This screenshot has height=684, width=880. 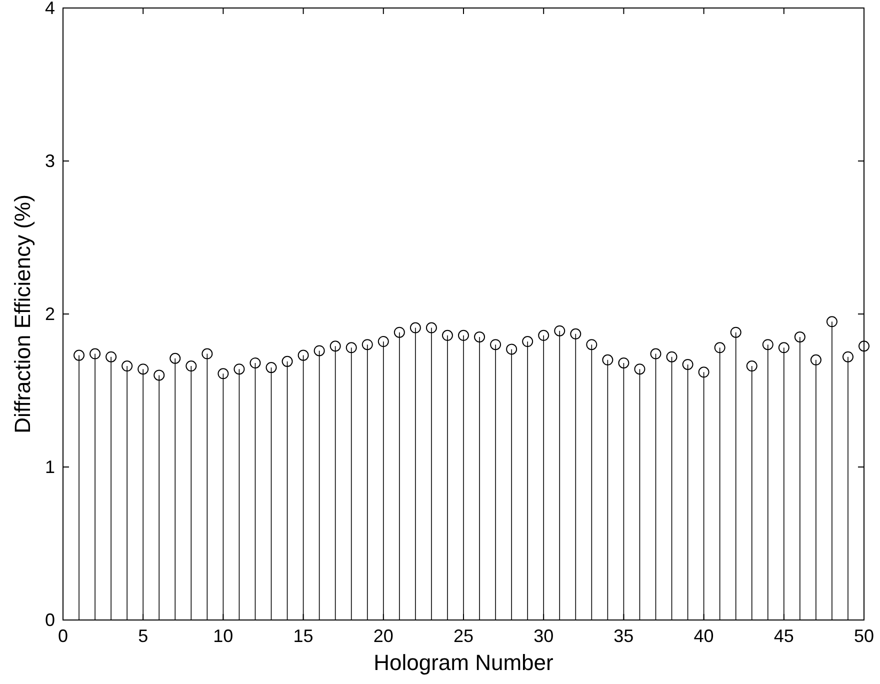 What do you see at coordinates (464, 662) in the screenshot?
I see `x-axis-title: Hologram Number` at bounding box center [464, 662].